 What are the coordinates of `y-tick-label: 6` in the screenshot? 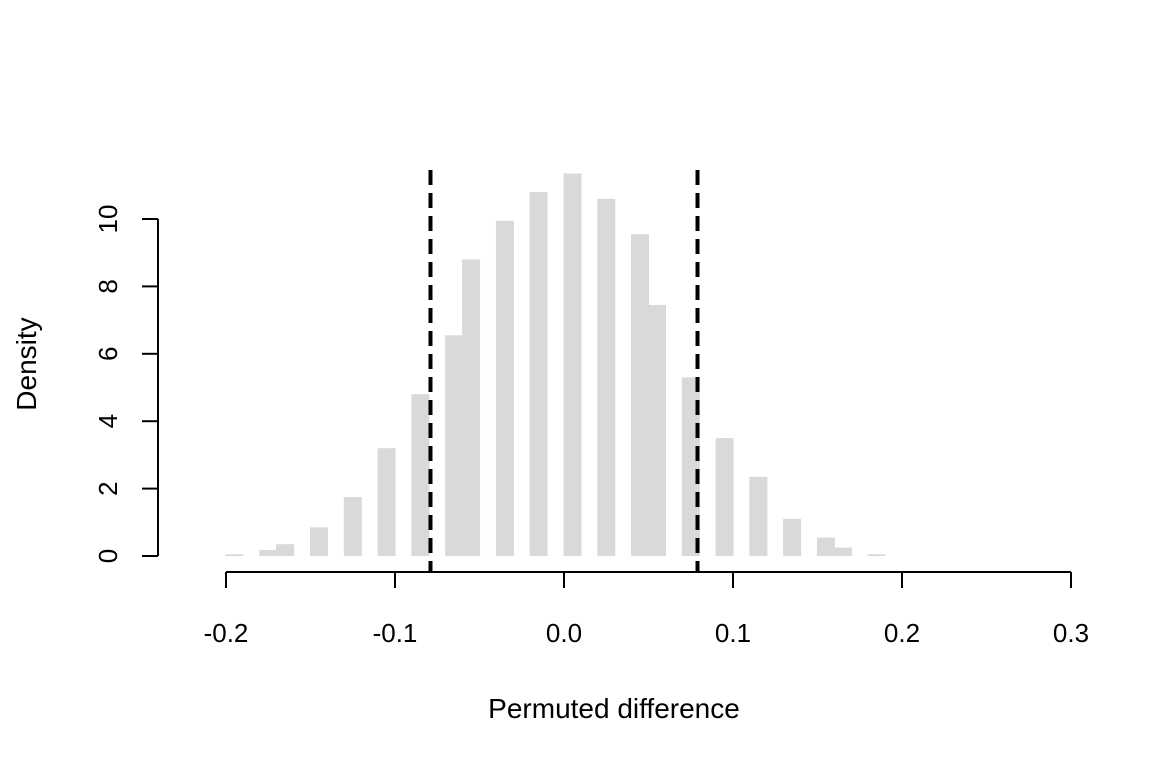 It's located at (108, 354).